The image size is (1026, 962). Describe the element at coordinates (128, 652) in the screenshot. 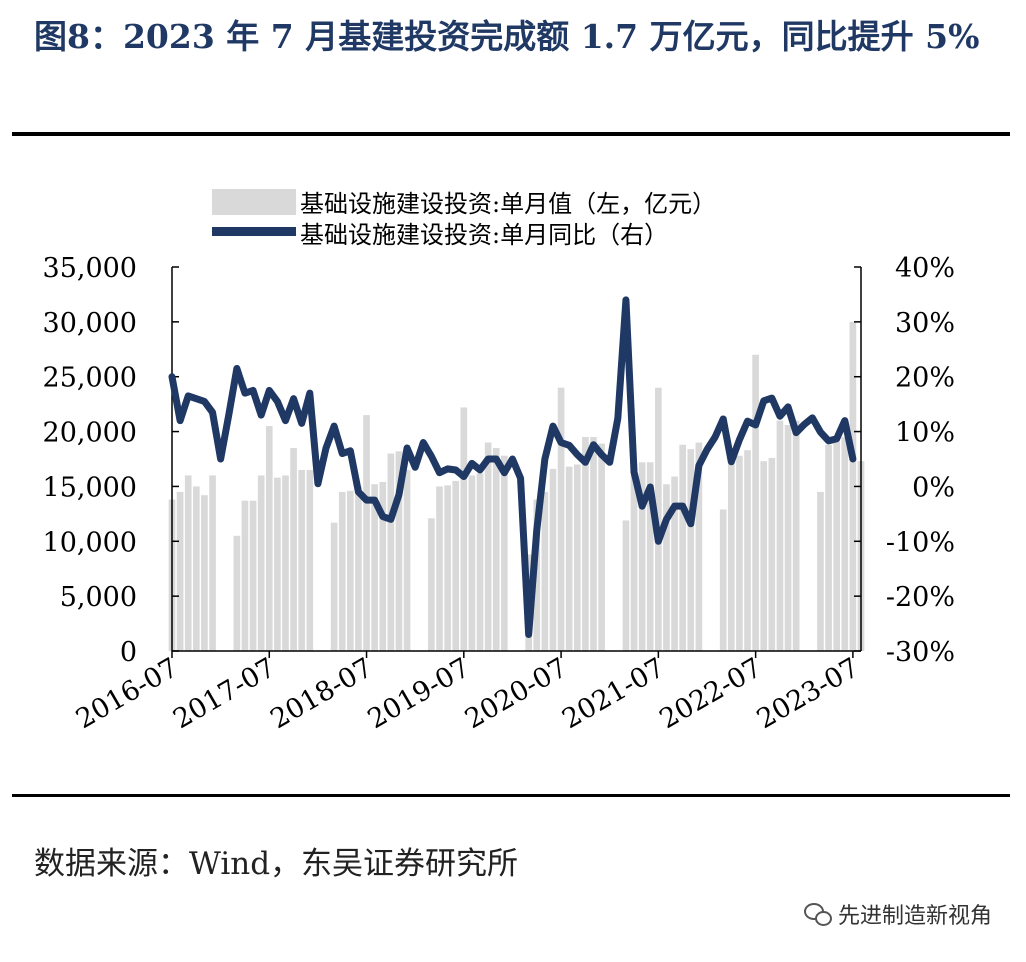

I see `left-tick-label: 0` at that location.